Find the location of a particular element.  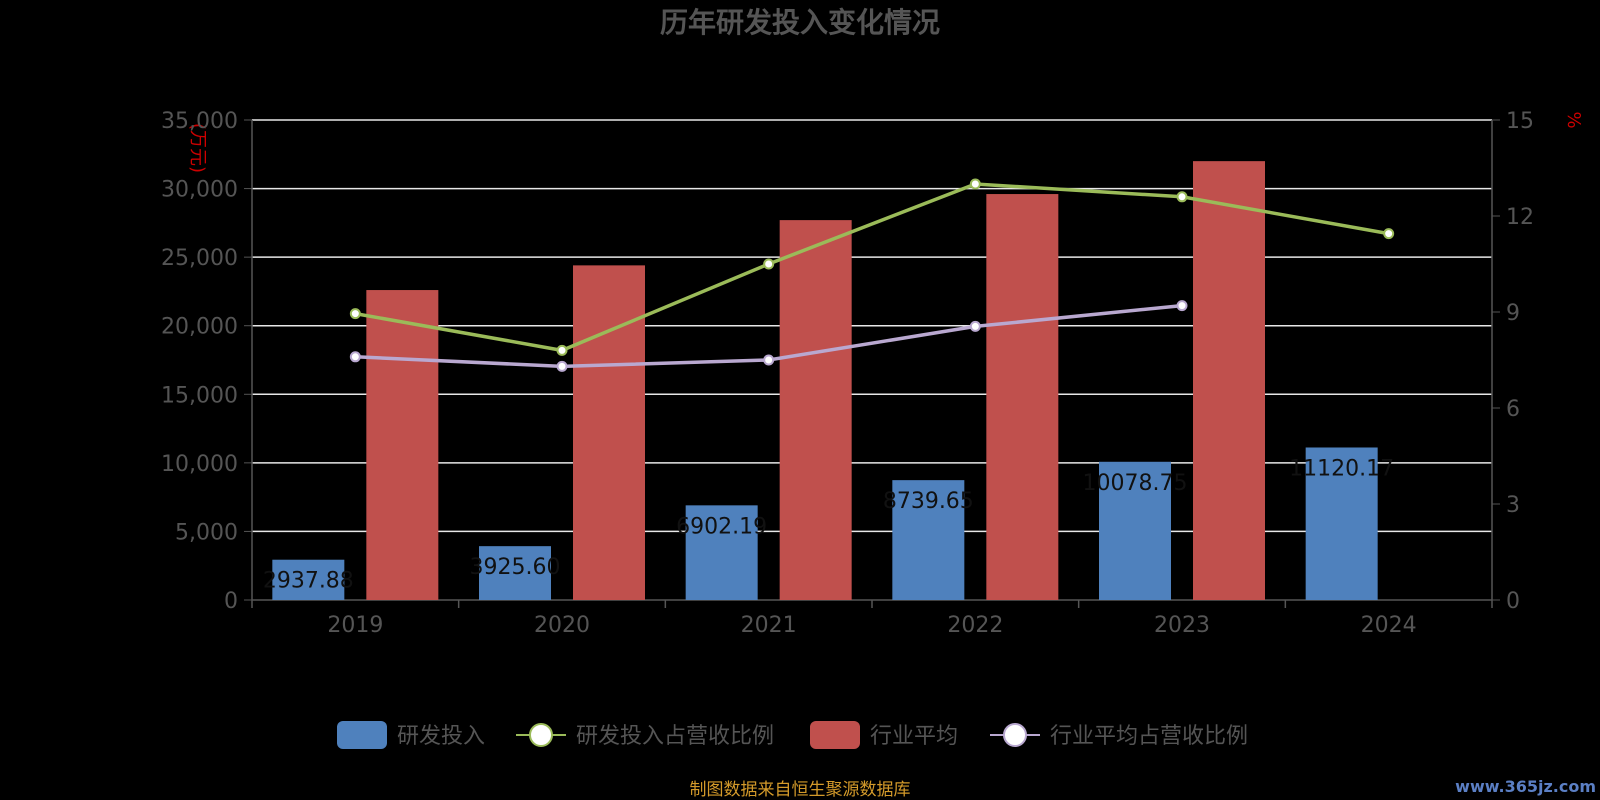

legend-swatch-研发投入 is located at coordinates (362, 735).